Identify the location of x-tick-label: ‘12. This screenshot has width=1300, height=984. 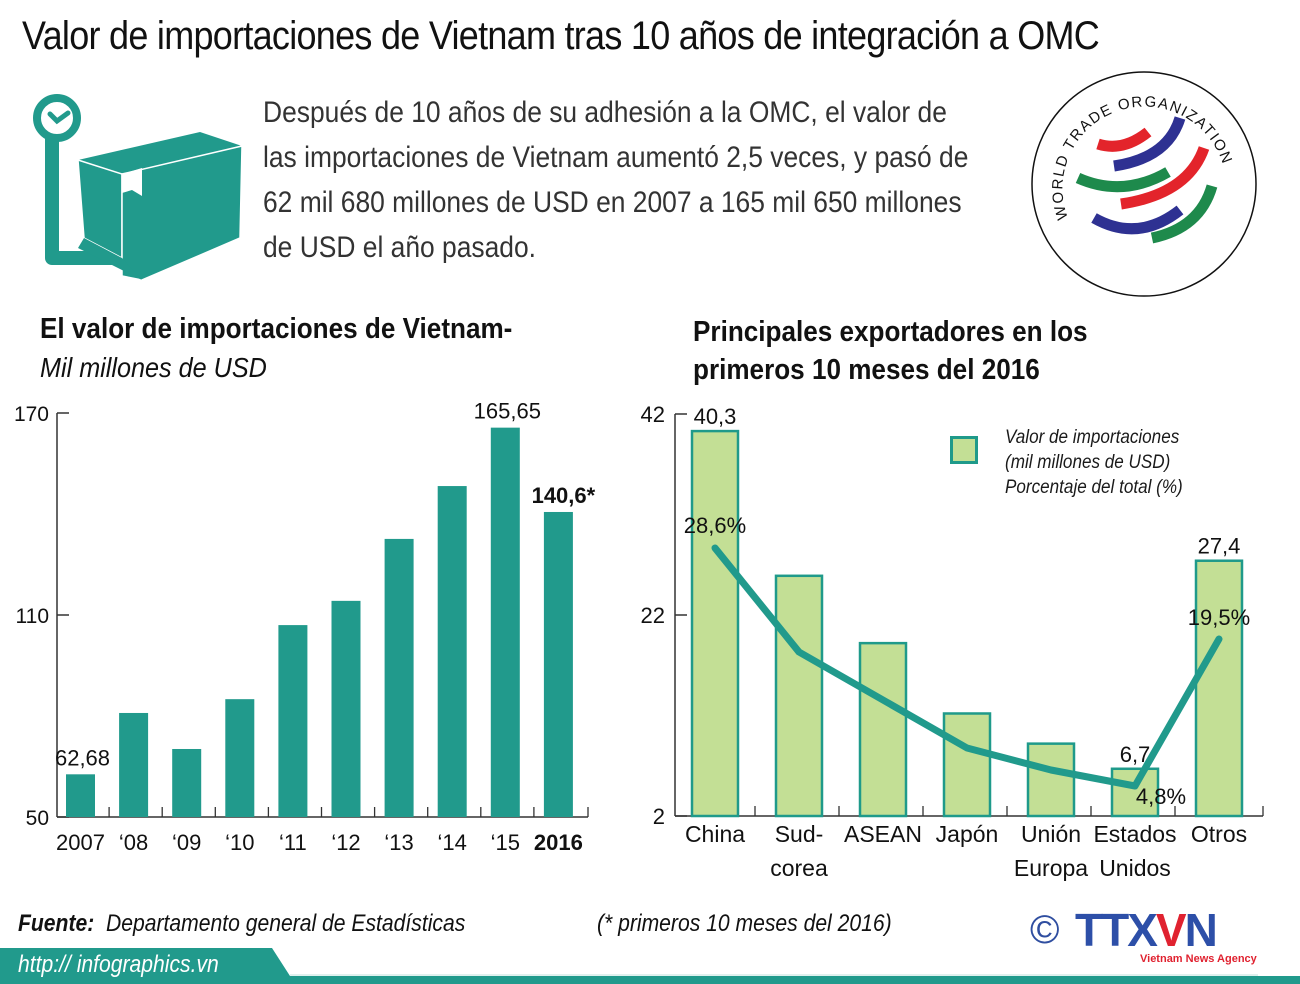
(345, 842).